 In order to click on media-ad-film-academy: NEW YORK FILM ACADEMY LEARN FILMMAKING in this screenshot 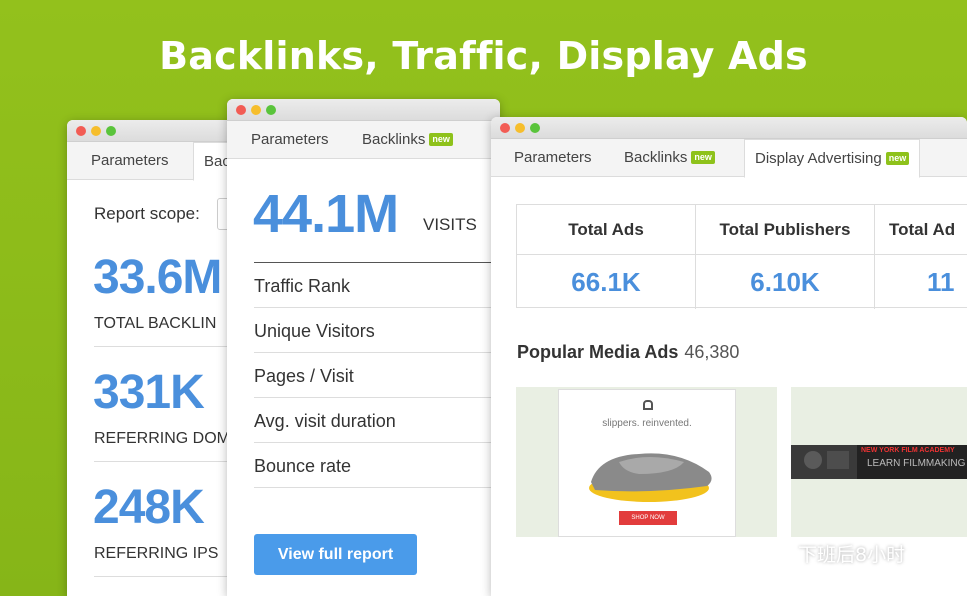, I will do `click(879, 462)`.